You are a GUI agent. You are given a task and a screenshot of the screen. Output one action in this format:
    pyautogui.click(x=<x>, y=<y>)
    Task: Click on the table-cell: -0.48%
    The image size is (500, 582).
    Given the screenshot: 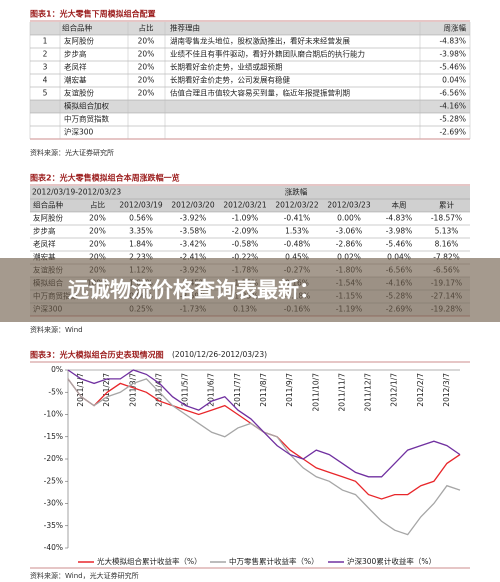 What is the action you would take?
    pyautogui.click(x=297, y=244)
    